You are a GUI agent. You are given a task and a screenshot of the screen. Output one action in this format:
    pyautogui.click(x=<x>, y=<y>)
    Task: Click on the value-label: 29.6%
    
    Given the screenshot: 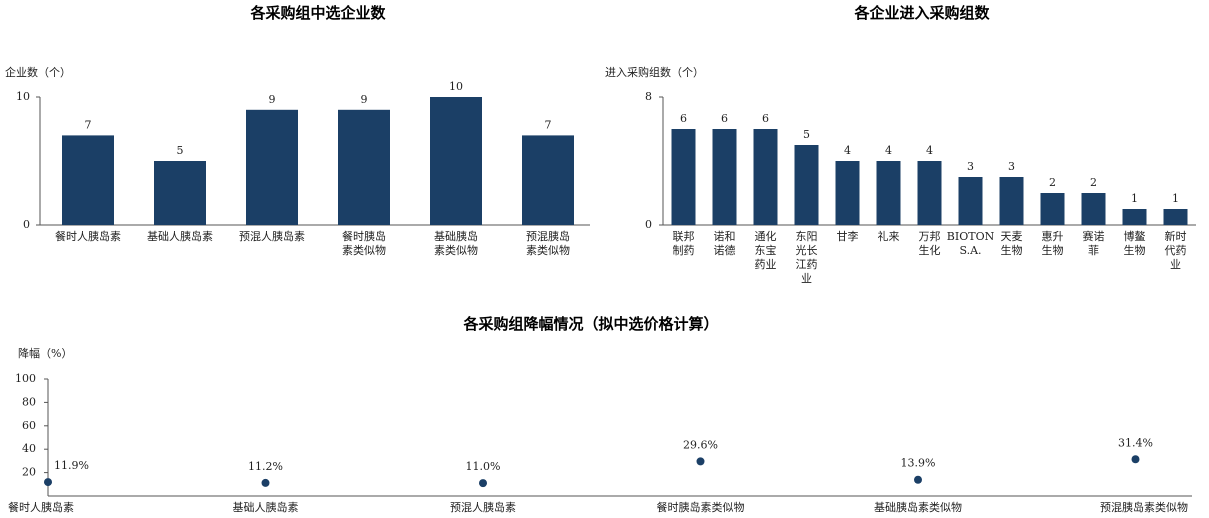 What is the action you would take?
    pyautogui.click(x=700, y=444)
    